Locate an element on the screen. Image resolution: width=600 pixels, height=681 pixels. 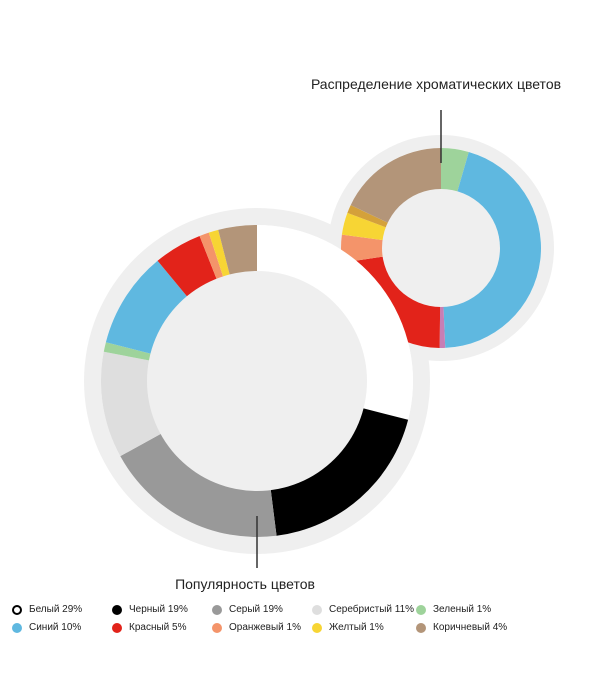
big-donut-hole is located at coordinates (257, 381).